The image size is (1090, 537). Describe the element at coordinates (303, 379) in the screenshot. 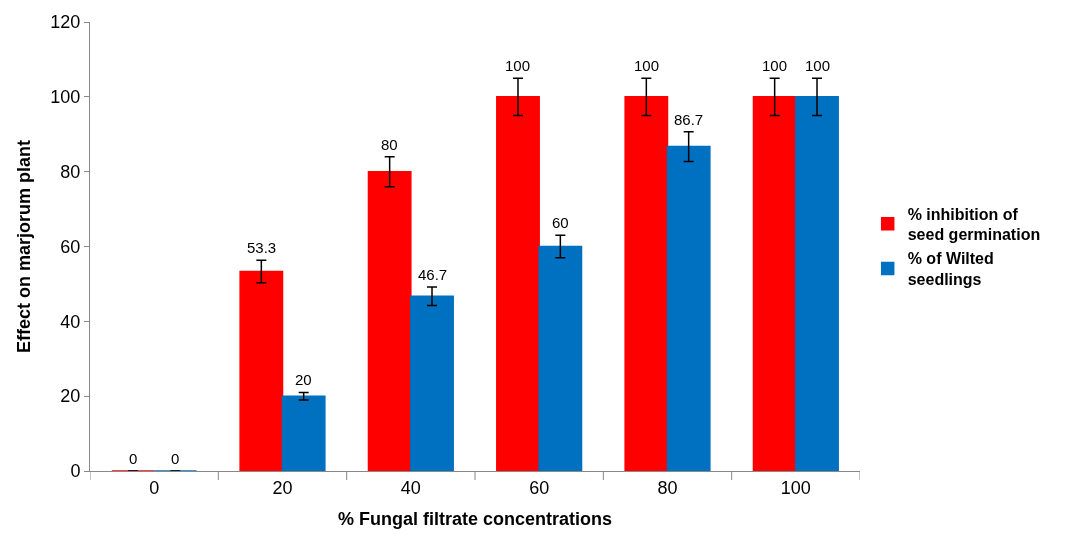

I see `data-label: 20` at that location.